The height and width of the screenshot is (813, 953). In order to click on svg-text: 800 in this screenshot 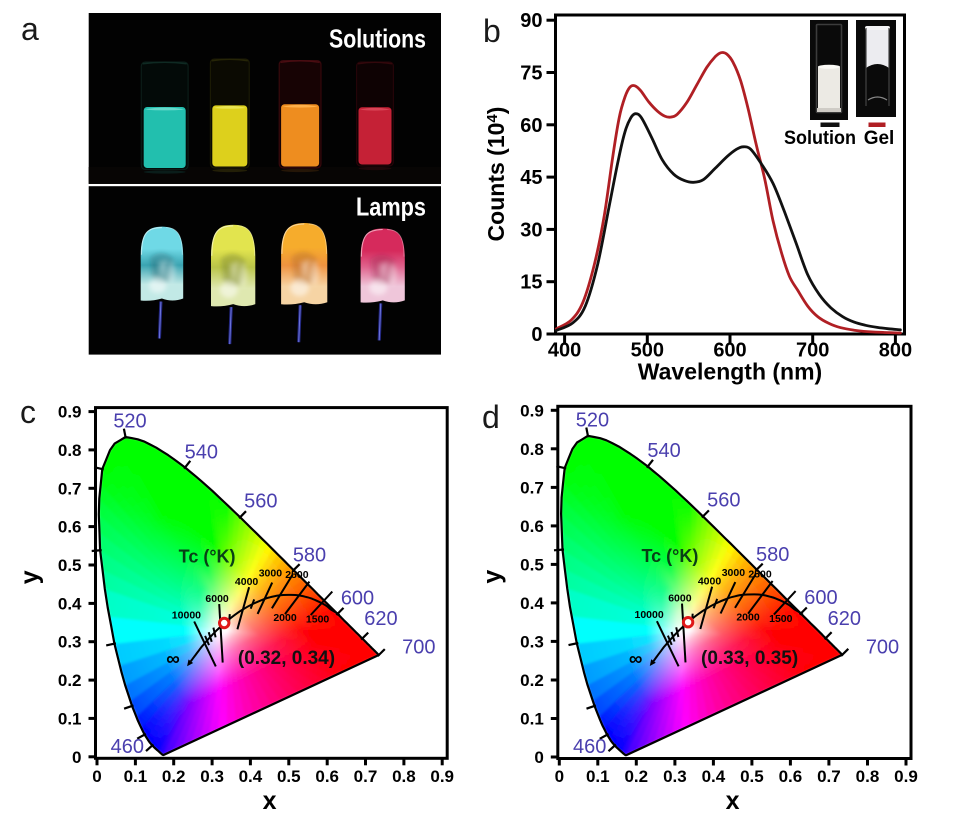, I will do `click(895, 351)`.